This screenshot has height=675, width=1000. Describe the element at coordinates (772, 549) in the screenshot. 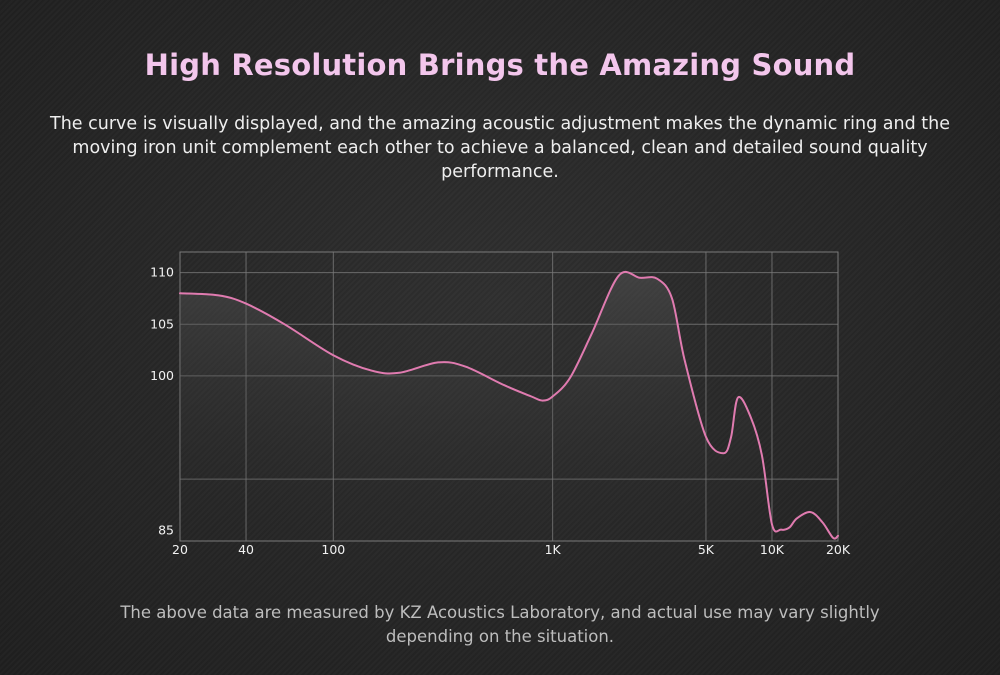

I see `x-tick-label: 10K` at that location.